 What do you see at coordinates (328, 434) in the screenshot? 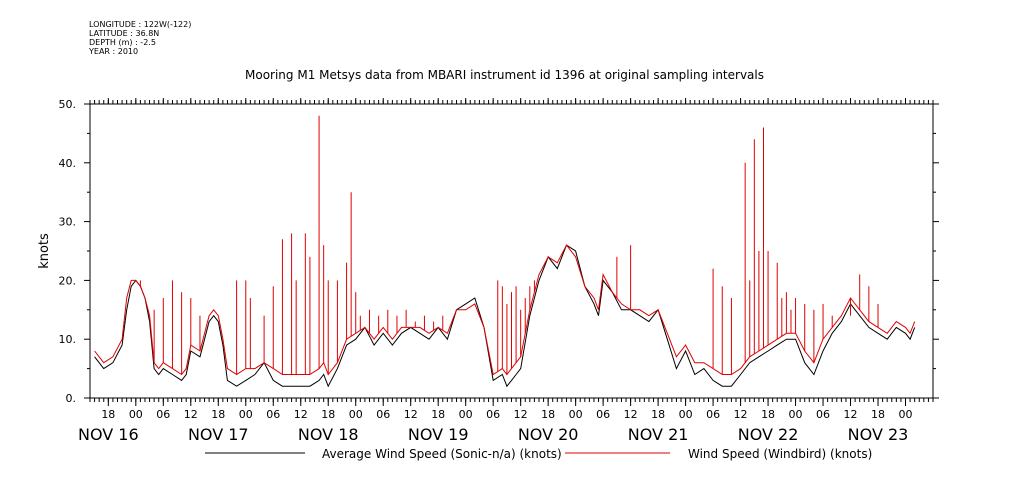
I see `x-day-label: NOV 18` at bounding box center [328, 434].